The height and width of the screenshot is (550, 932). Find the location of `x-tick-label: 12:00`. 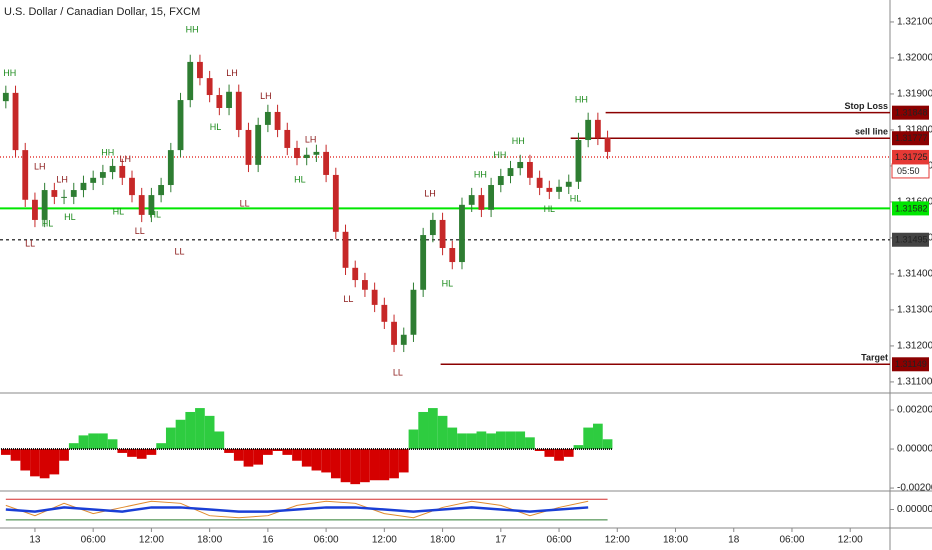

x-tick-label: 12:00 is located at coordinates (850, 540).